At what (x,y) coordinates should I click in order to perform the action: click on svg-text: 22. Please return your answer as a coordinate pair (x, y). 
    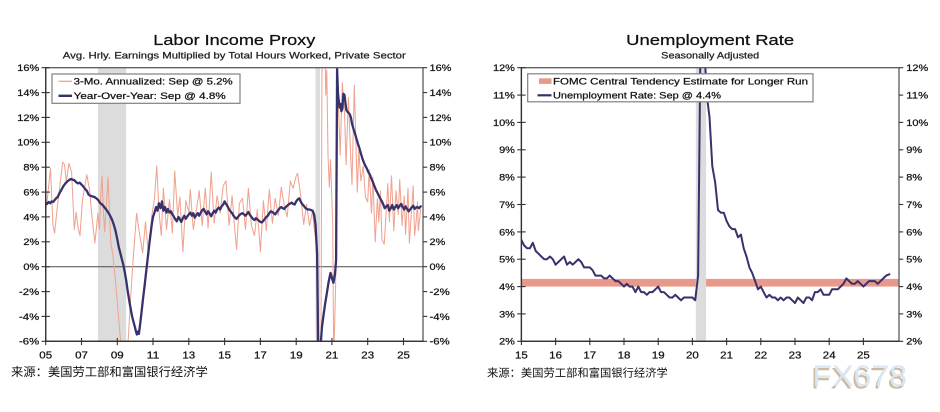
    Looking at the image, I should click on (760, 355).